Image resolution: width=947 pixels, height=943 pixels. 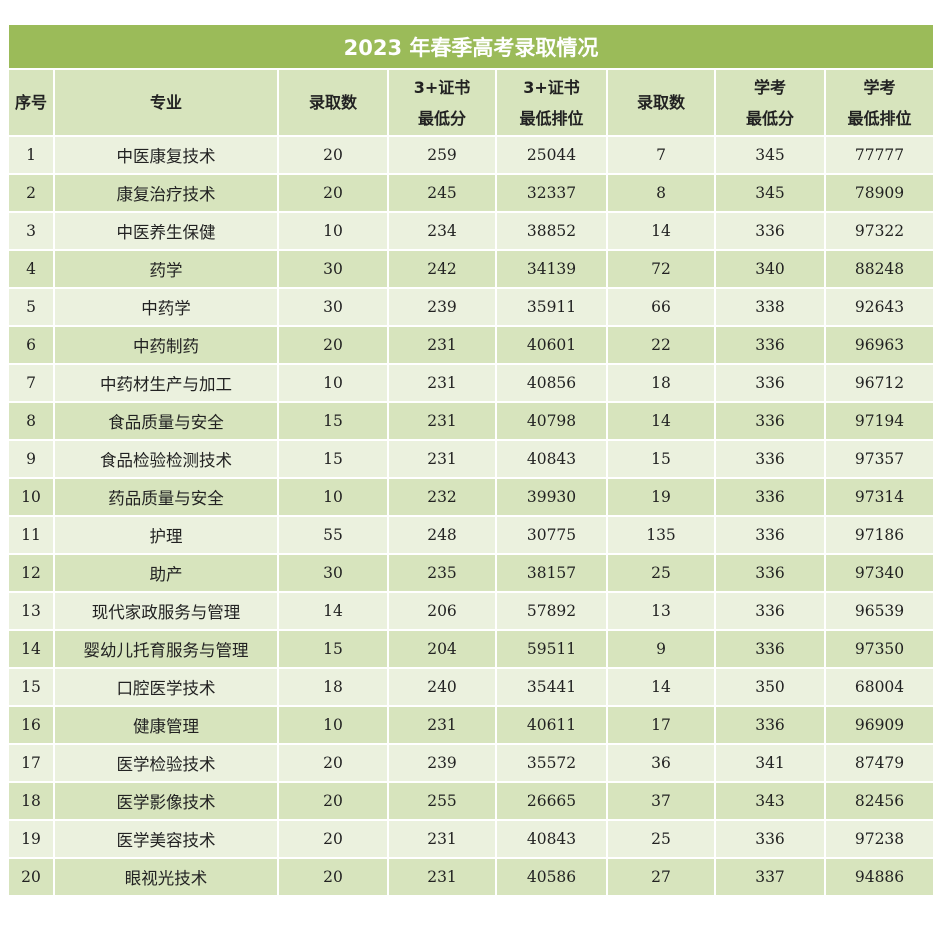 What do you see at coordinates (770, 763) in the screenshot?
I see `min-score-xuekao-cell: 341` at bounding box center [770, 763].